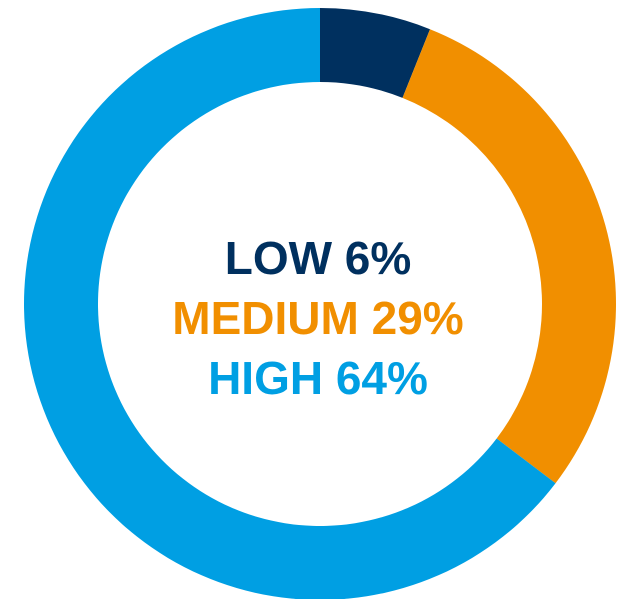 The image size is (621, 599). I want to click on legend-row-high: HIGH 64%, so click(310, 378).